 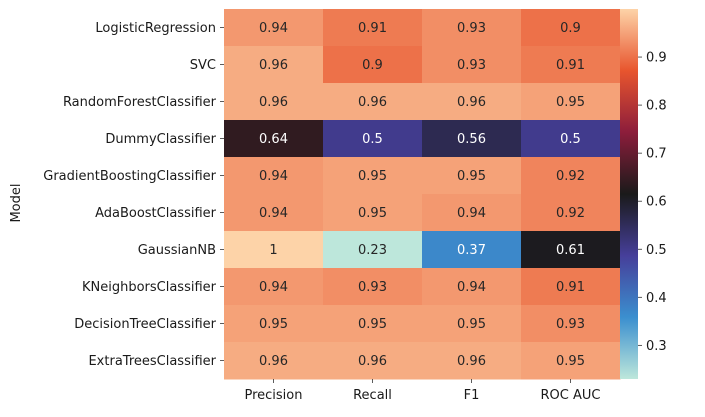 What do you see at coordinates (656, 298) in the screenshot?
I see `colorbar-tick-label: 0.4` at bounding box center [656, 298].